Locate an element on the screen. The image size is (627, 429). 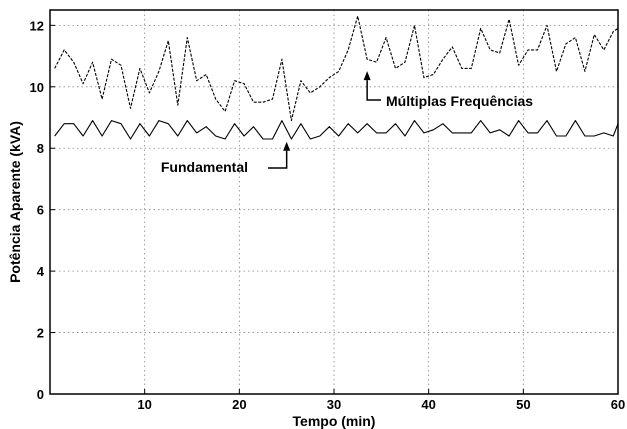
x-axis-label: Tempo (min) is located at coordinates (334, 421).